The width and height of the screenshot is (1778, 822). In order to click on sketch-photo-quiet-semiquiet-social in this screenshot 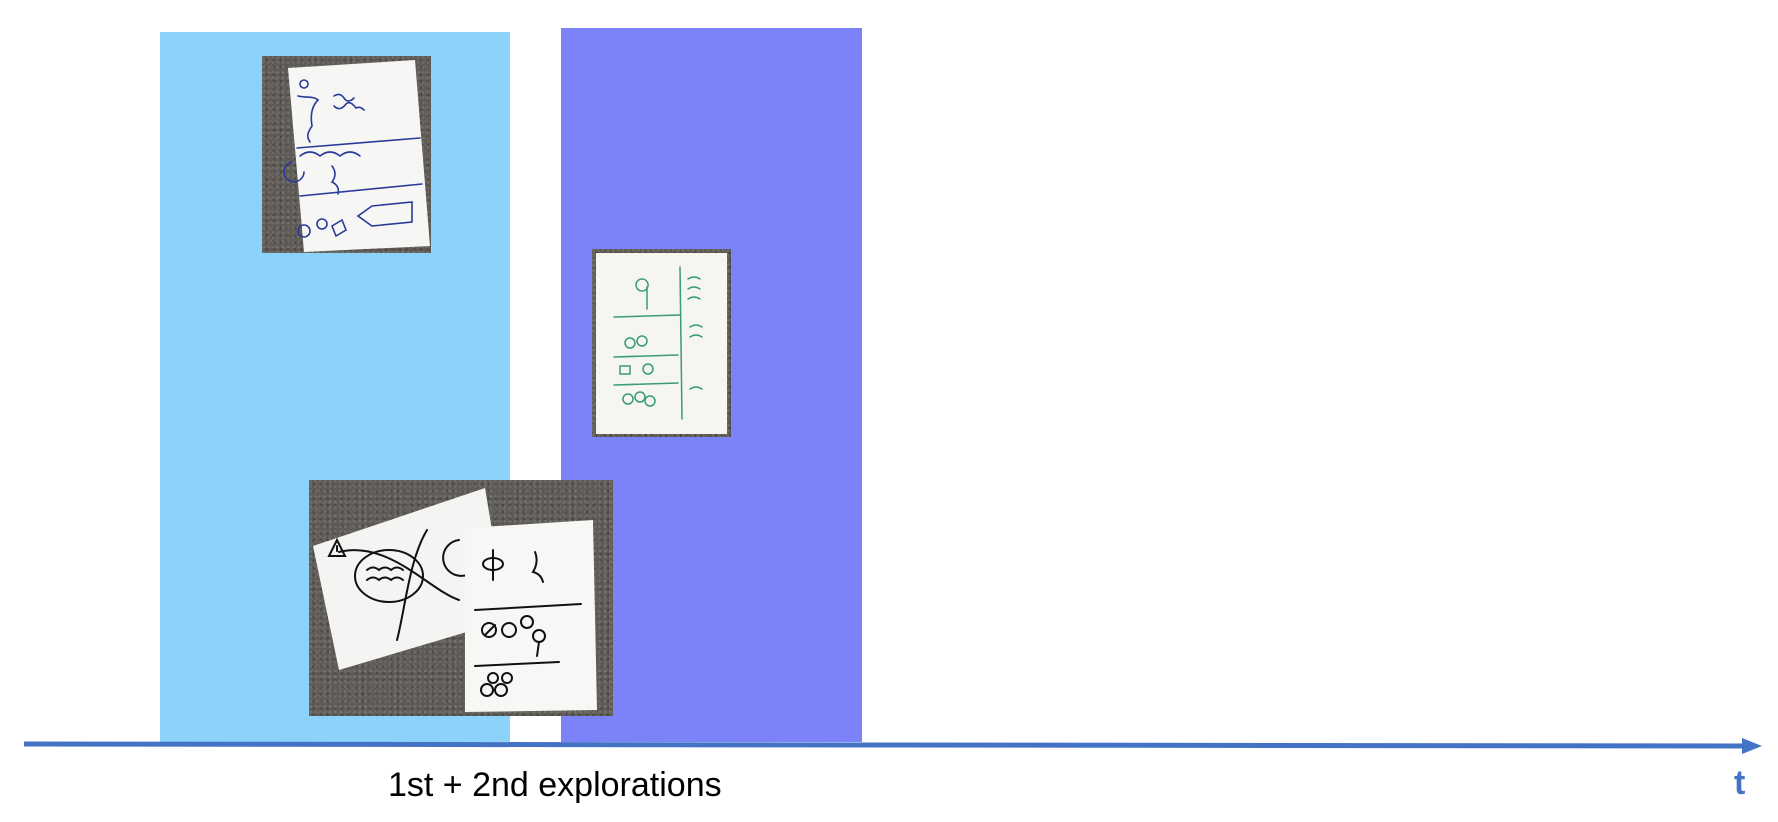, I will do `click(661, 343)`.